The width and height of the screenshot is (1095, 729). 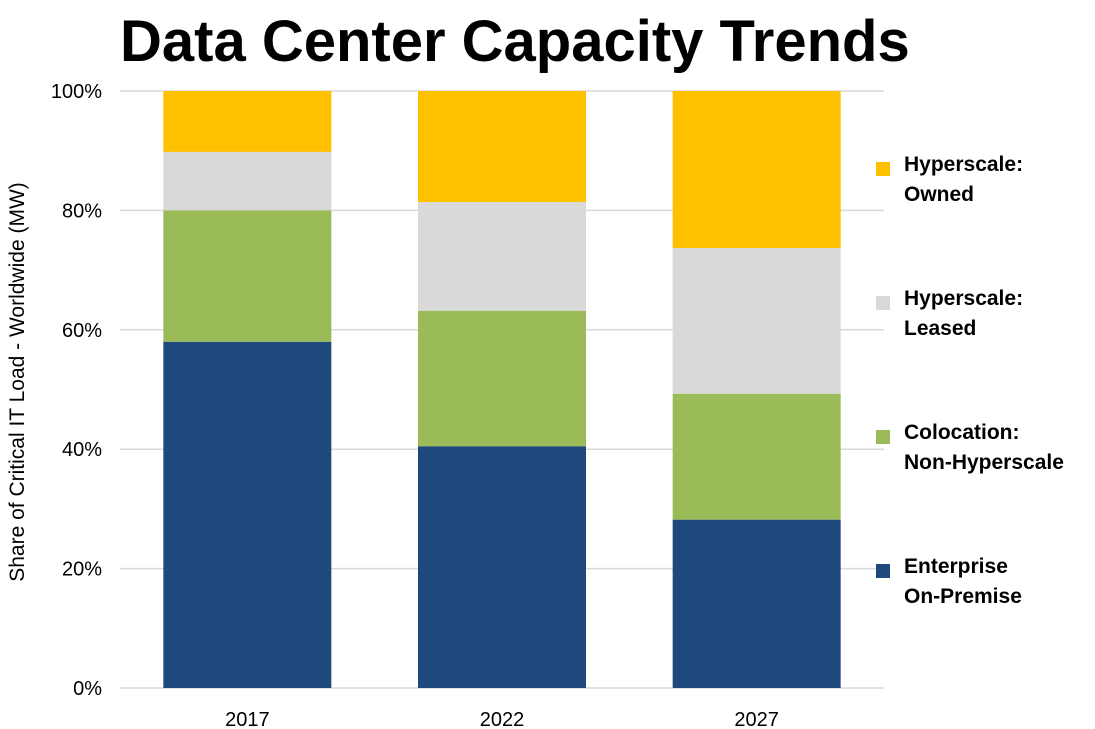 I want to click on legend-label-line: Leased, so click(x=940, y=328).